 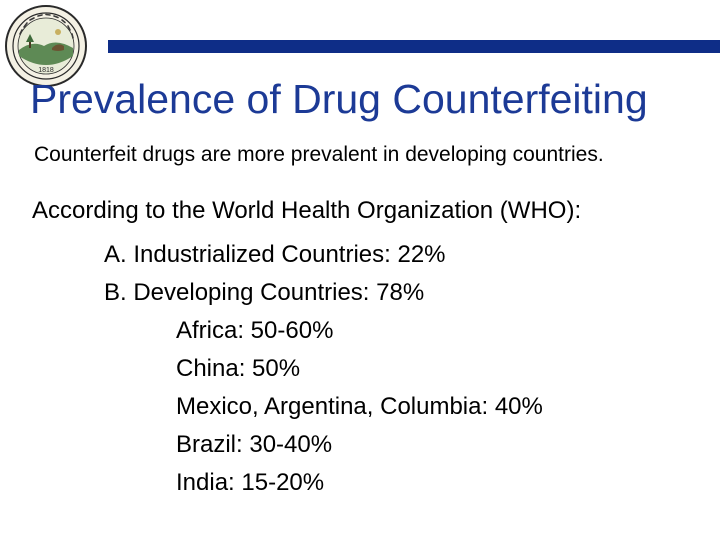 I want to click on list-item-brazil: Brazil: 30-40%, so click(x=254, y=444).